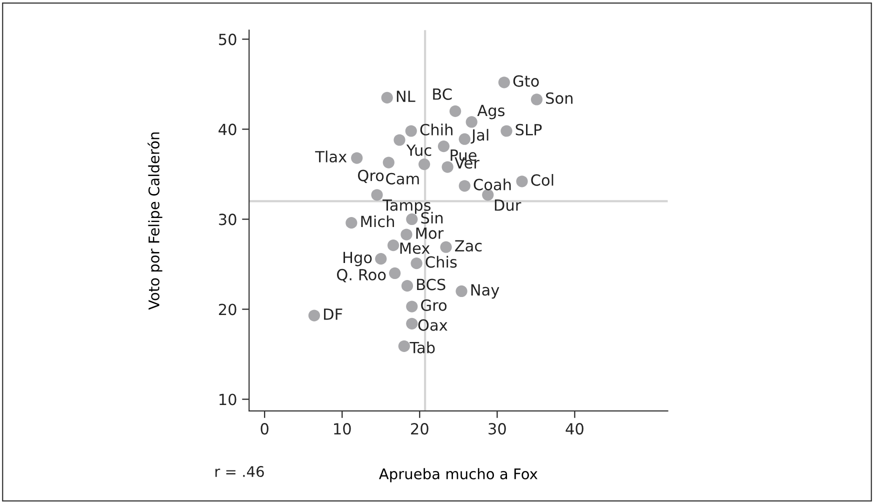 This screenshot has height=503, width=874. Describe the element at coordinates (529, 130) in the screenshot. I see `annotation: SLP` at that location.